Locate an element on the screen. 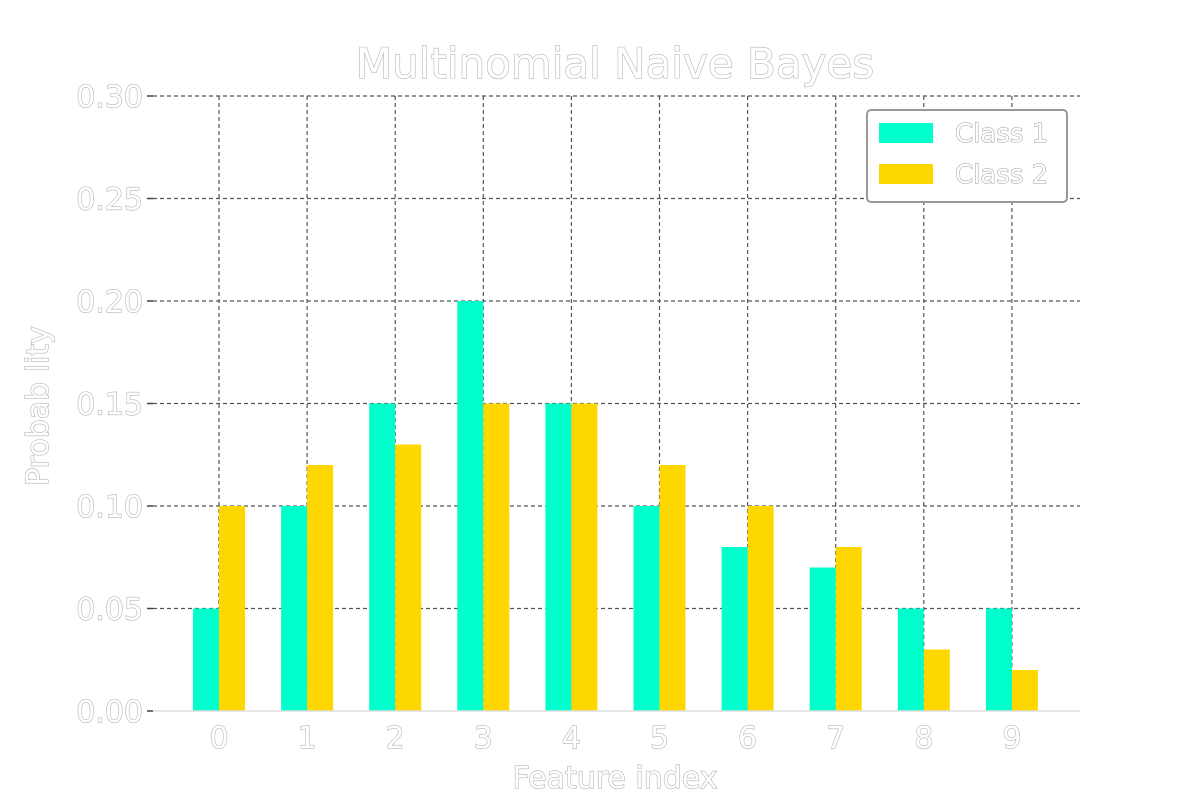  x-tick-label: 0 is located at coordinates (218, 738).